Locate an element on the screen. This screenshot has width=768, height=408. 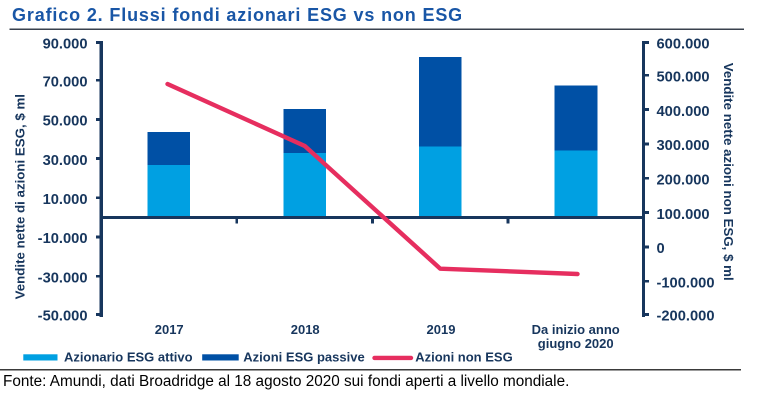
svg-text: Azionario ESG attivo is located at coordinates (128, 357).